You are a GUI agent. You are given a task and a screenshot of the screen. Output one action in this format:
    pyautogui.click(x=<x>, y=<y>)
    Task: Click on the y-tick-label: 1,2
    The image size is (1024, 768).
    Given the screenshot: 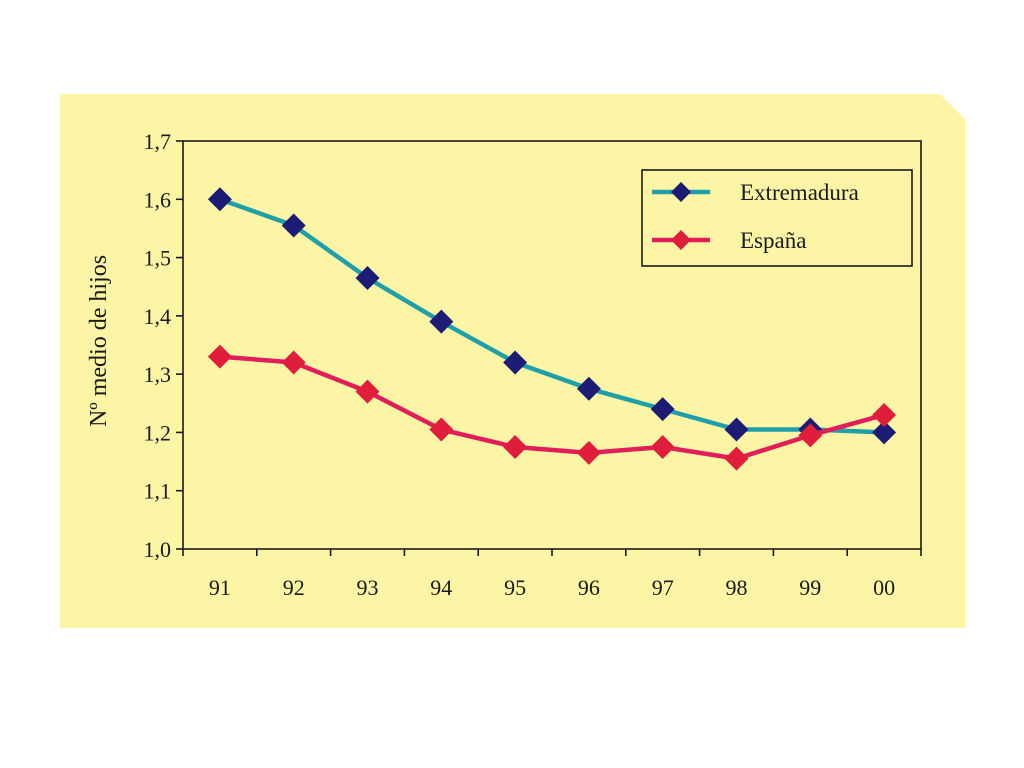 What is the action you would take?
    pyautogui.click(x=158, y=432)
    